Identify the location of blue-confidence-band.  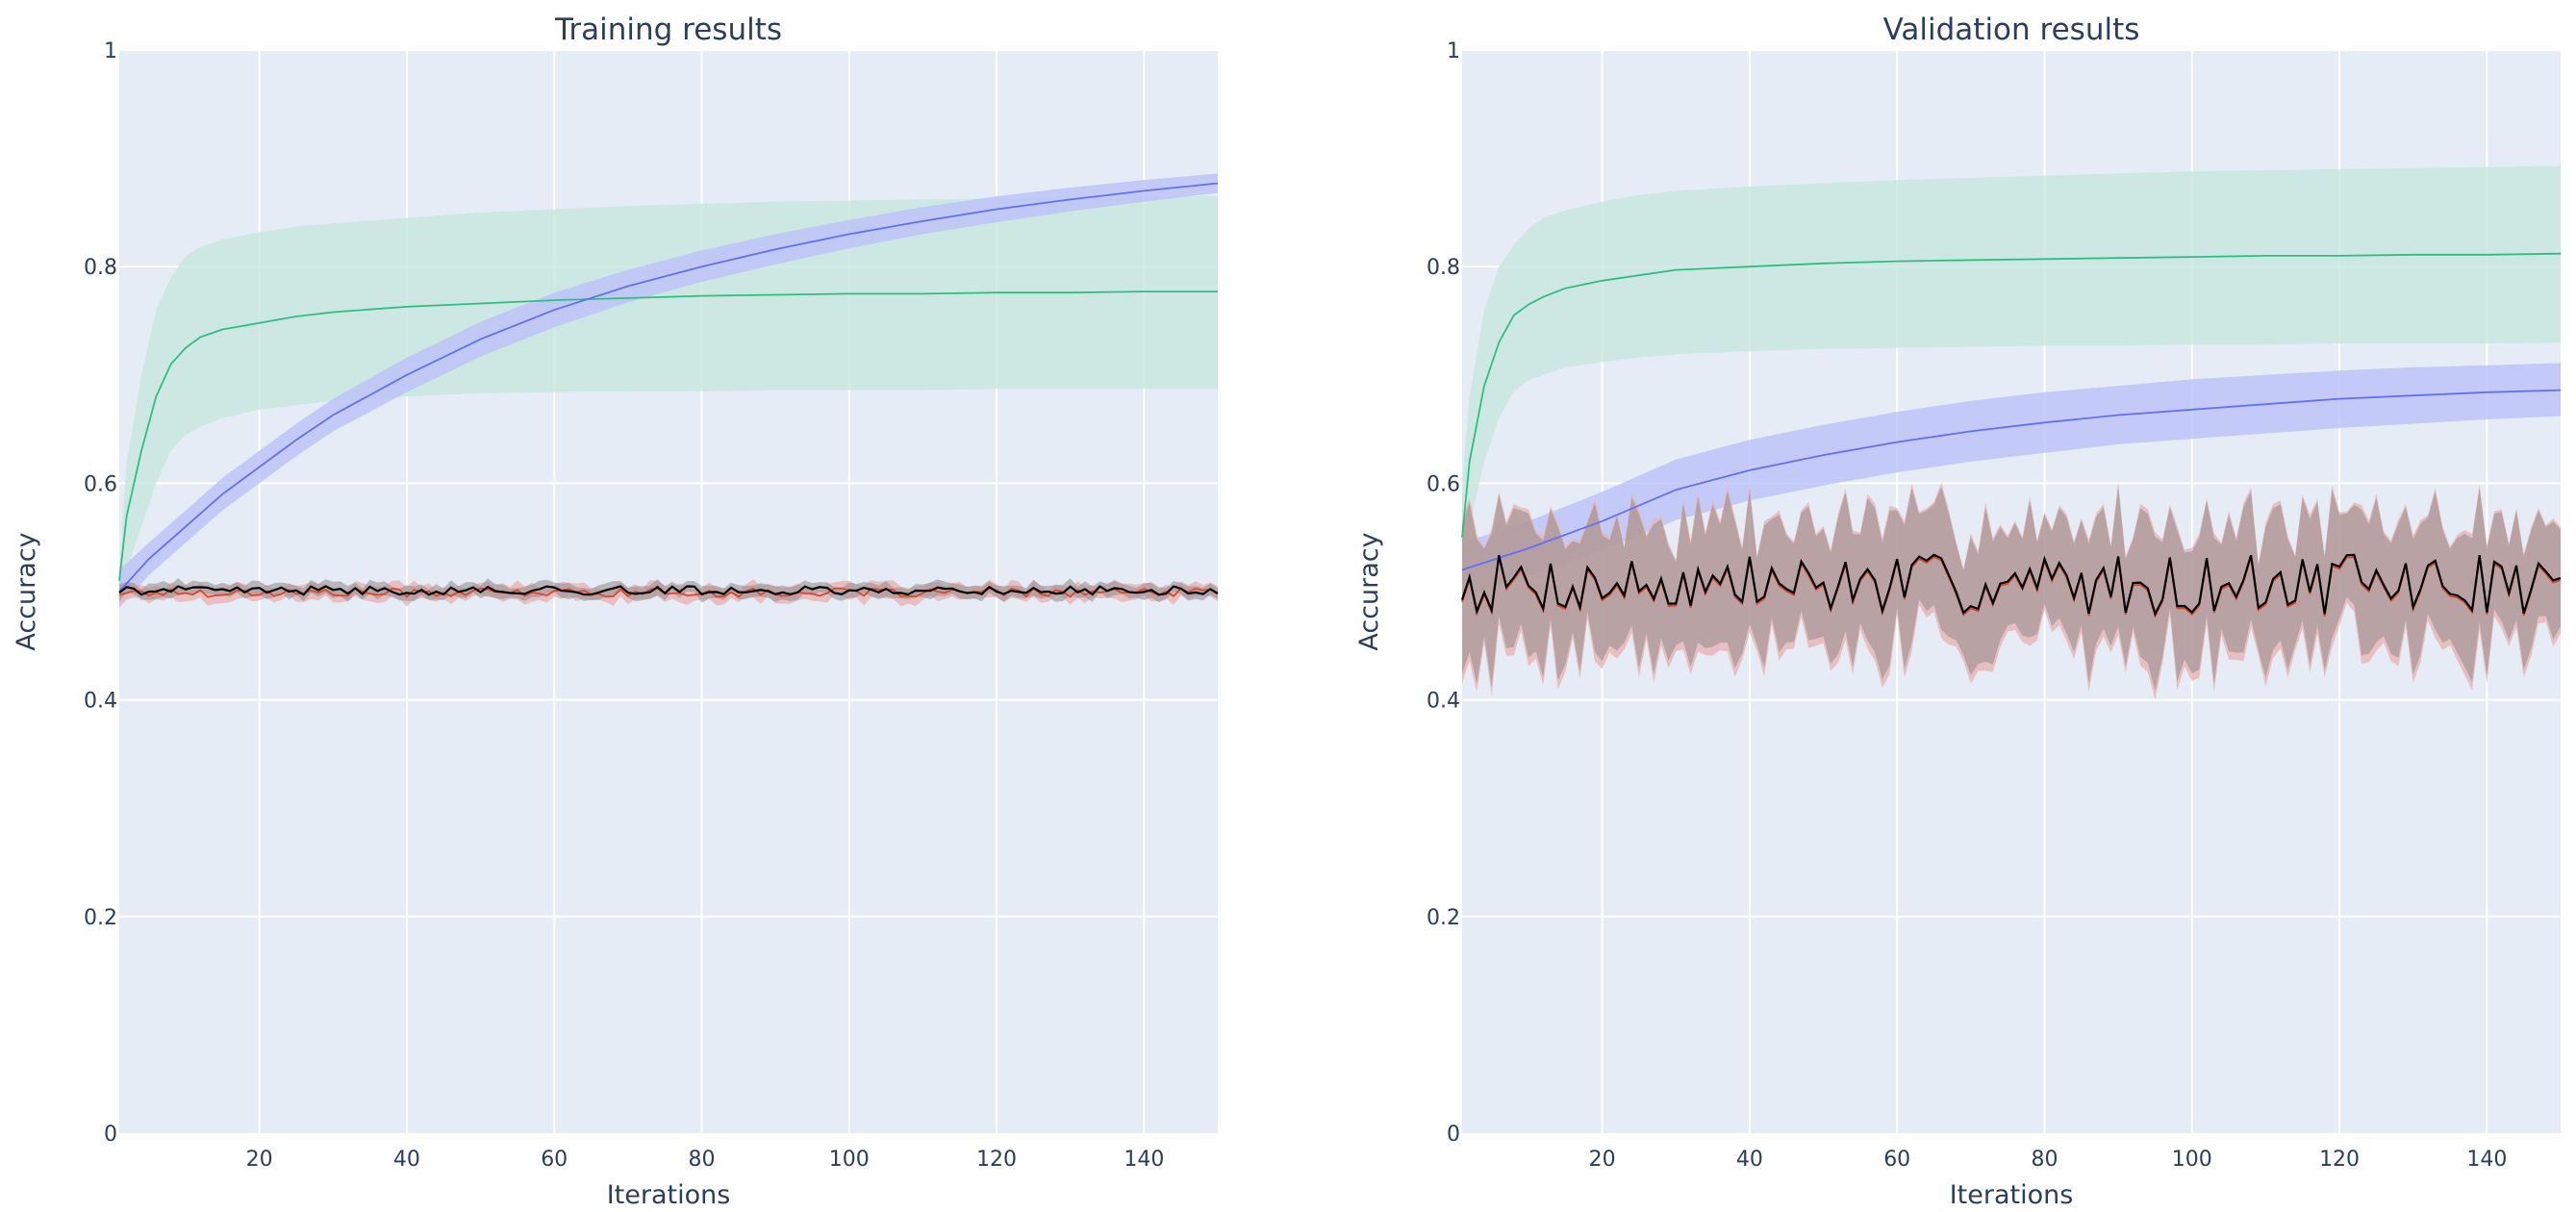
(2012, 480).